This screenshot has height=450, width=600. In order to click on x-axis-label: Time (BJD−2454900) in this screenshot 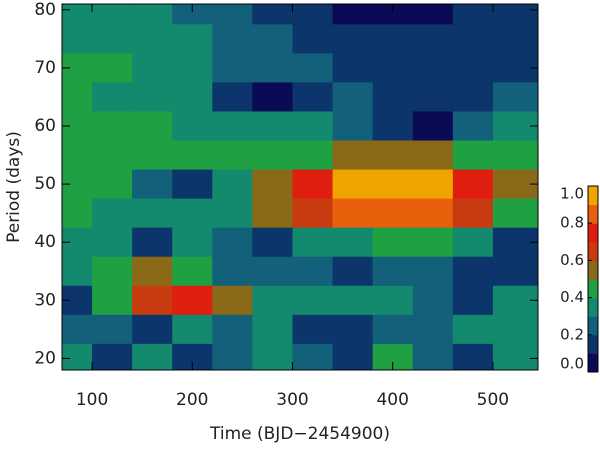, I will do `click(299, 434)`.